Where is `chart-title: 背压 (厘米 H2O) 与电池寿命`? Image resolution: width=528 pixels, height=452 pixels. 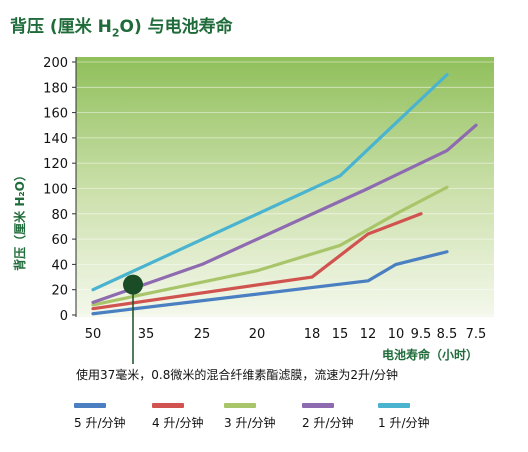 chart-title: 背压 (厘米 H2O) 与电池寿命 is located at coordinates (121, 28).